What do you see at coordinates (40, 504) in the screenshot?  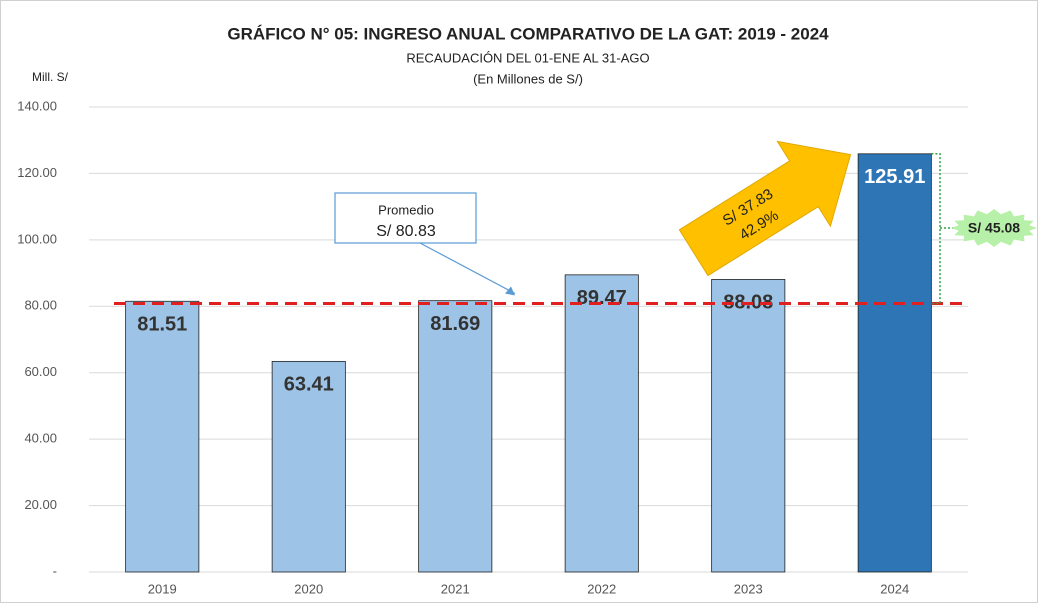 I see `y-tick-label: 20.00` at bounding box center [40, 504].